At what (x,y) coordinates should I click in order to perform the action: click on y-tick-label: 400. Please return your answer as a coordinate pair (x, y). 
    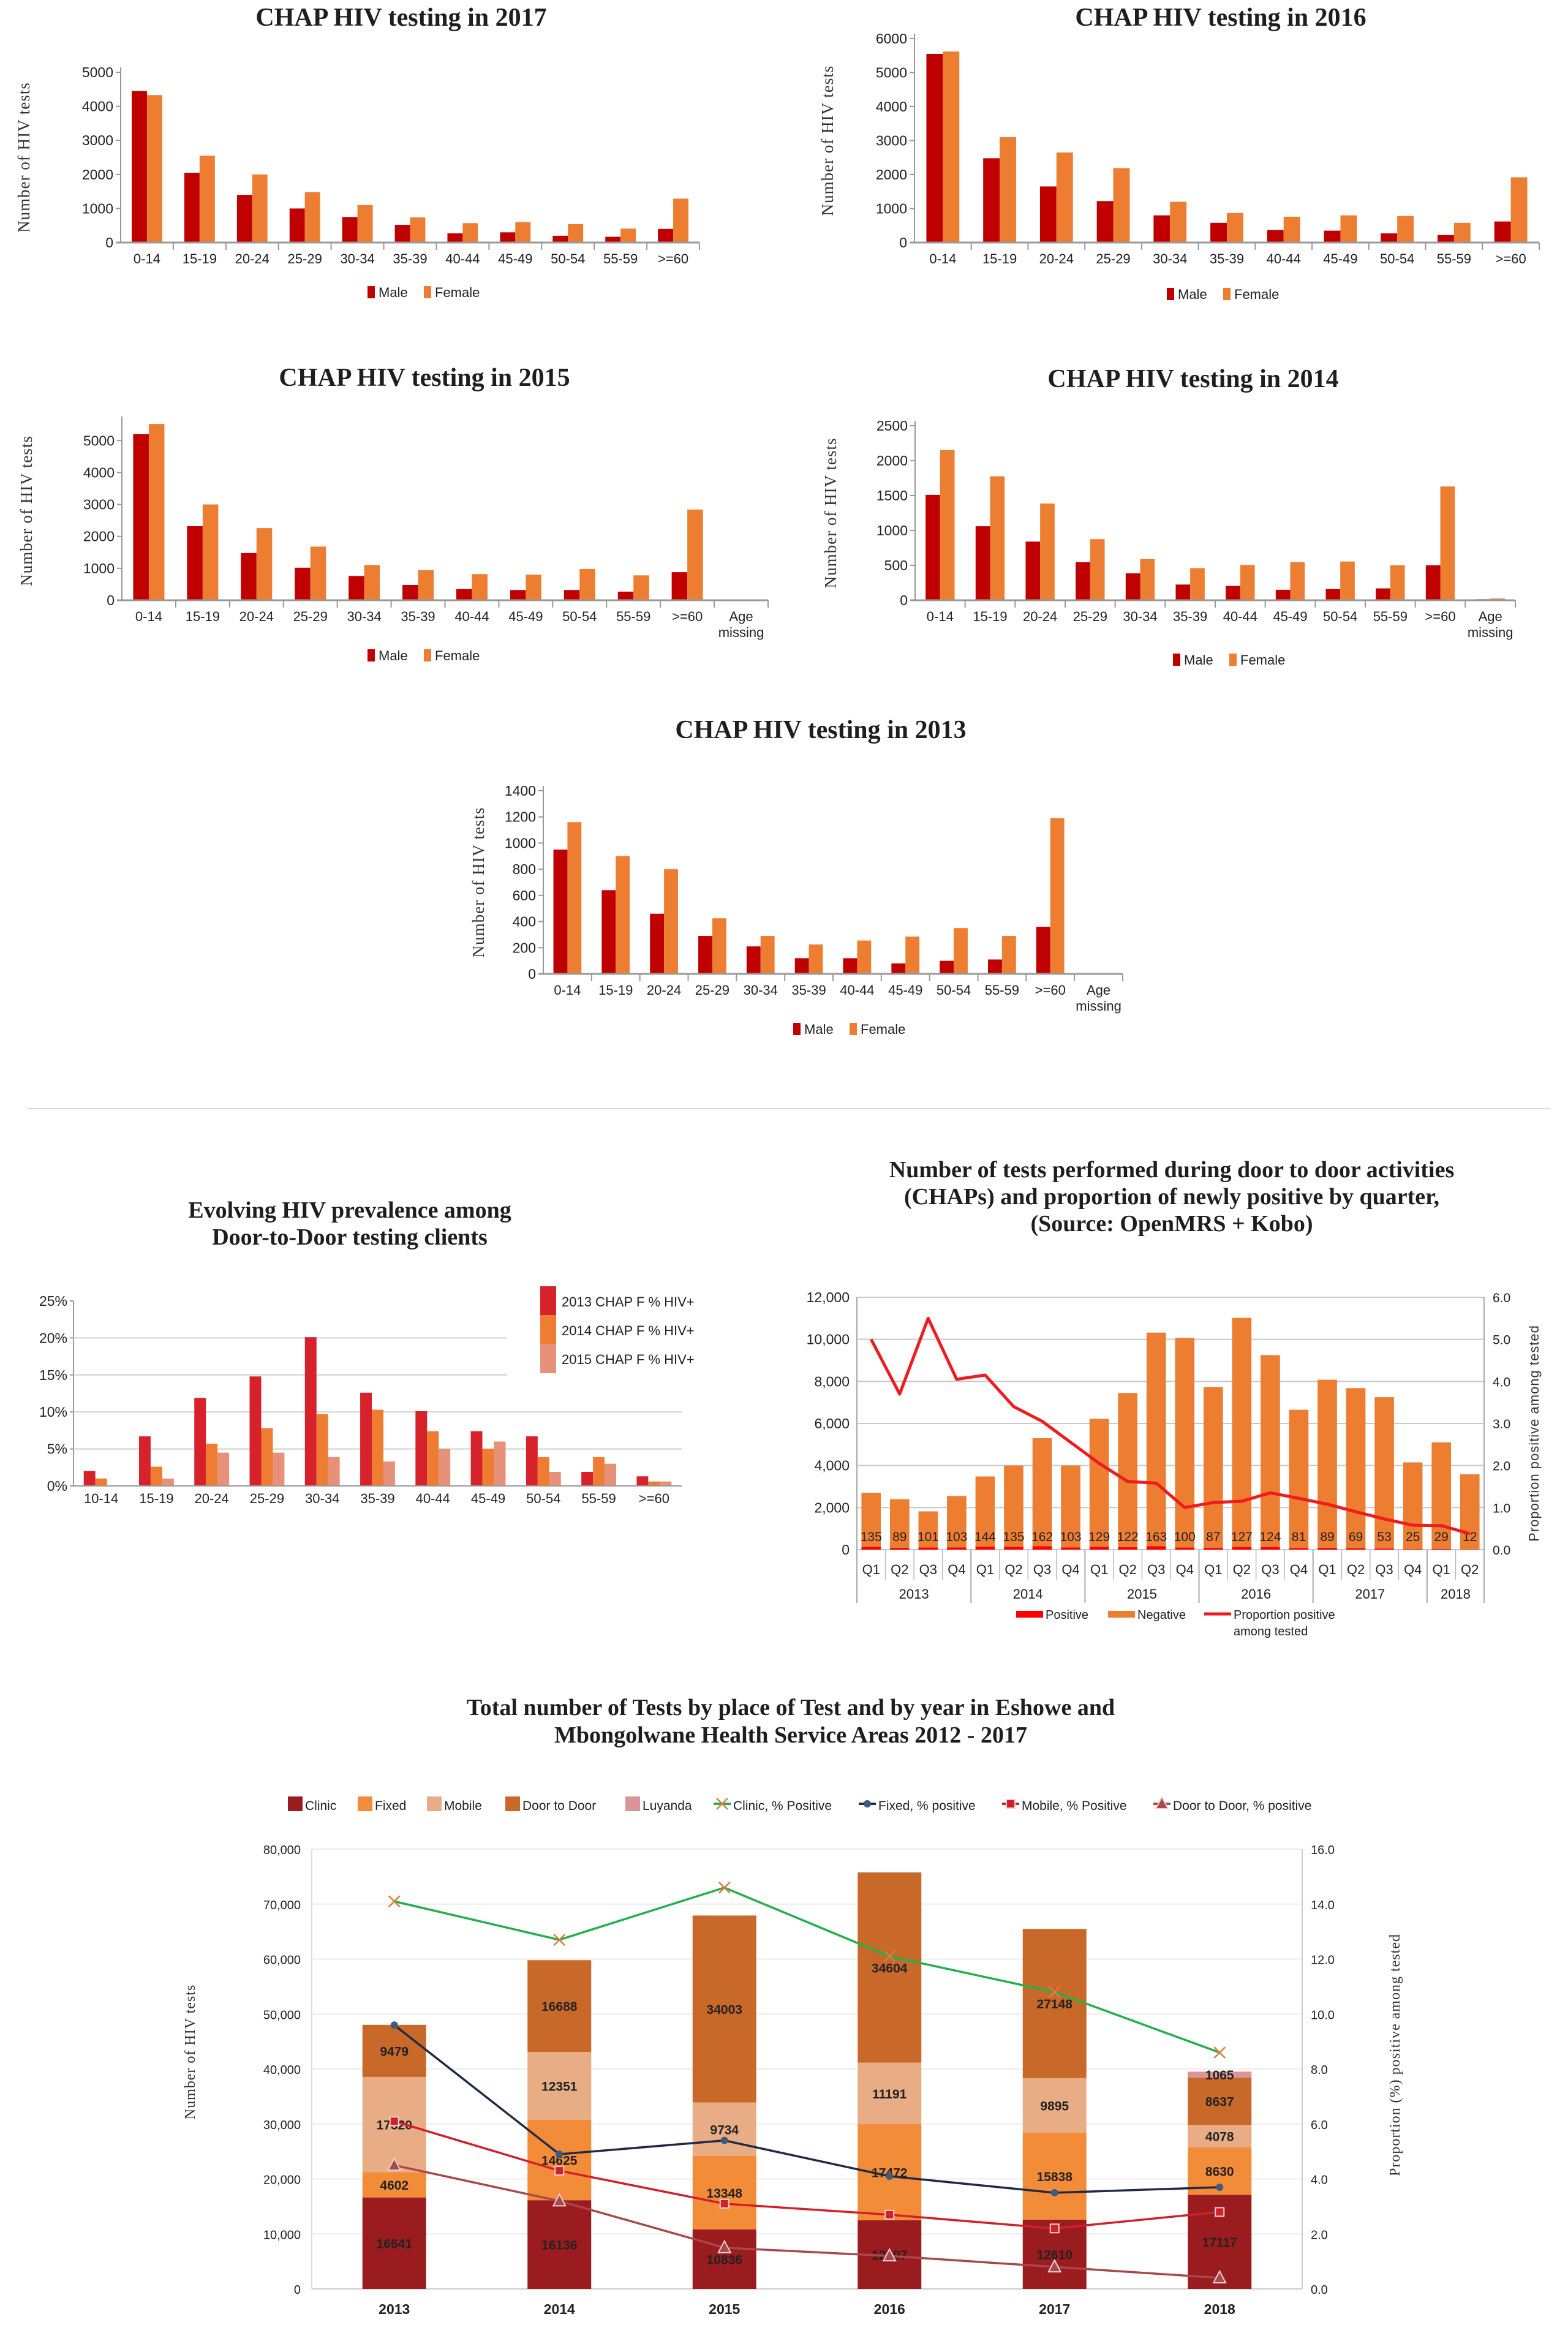
    Looking at the image, I should click on (525, 922).